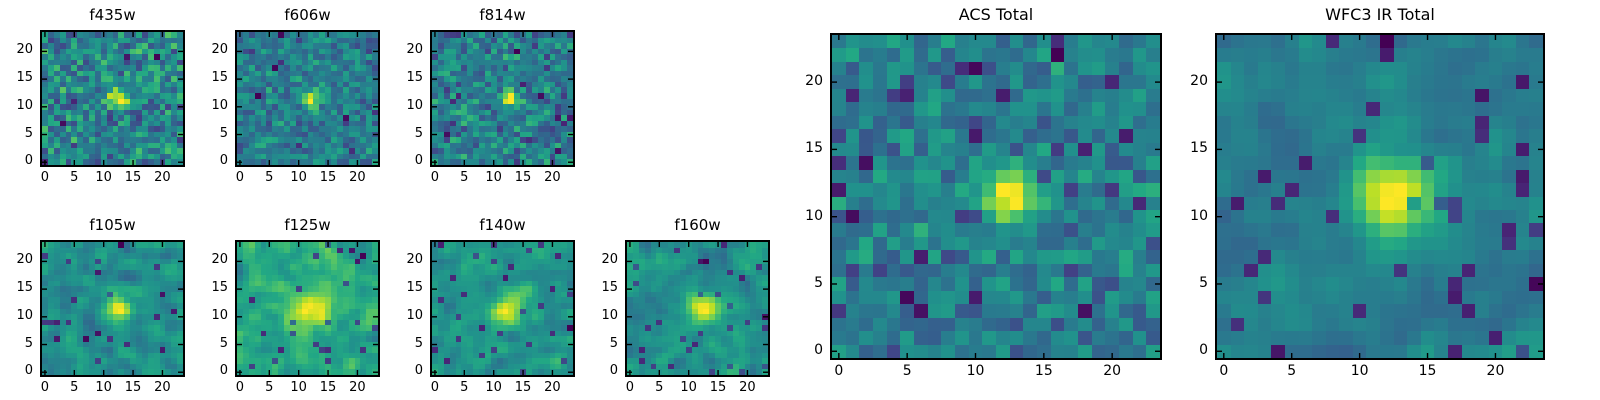  What do you see at coordinates (112, 98) in the screenshot?
I see `heatmap-f435w` at bounding box center [112, 98].